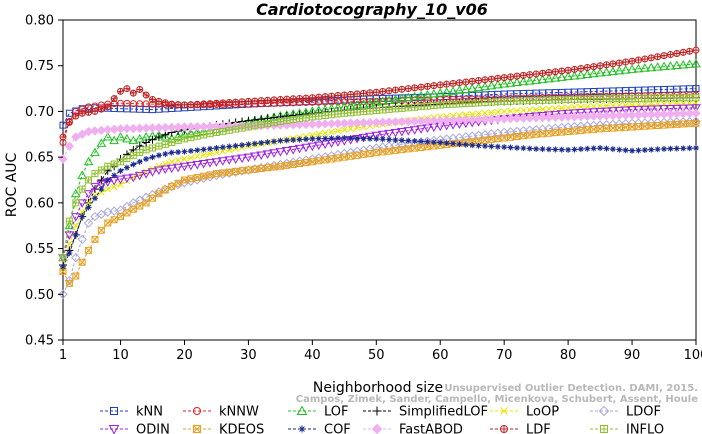  I want to click on x-tick-label: 50, so click(376, 355).